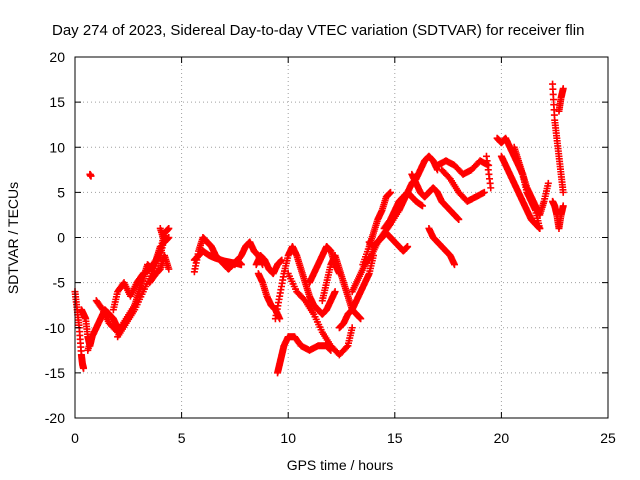 The image size is (640, 480). Describe the element at coordinates (55, 328) in the screenshot. I see `y-tick-label: -10` at that location.